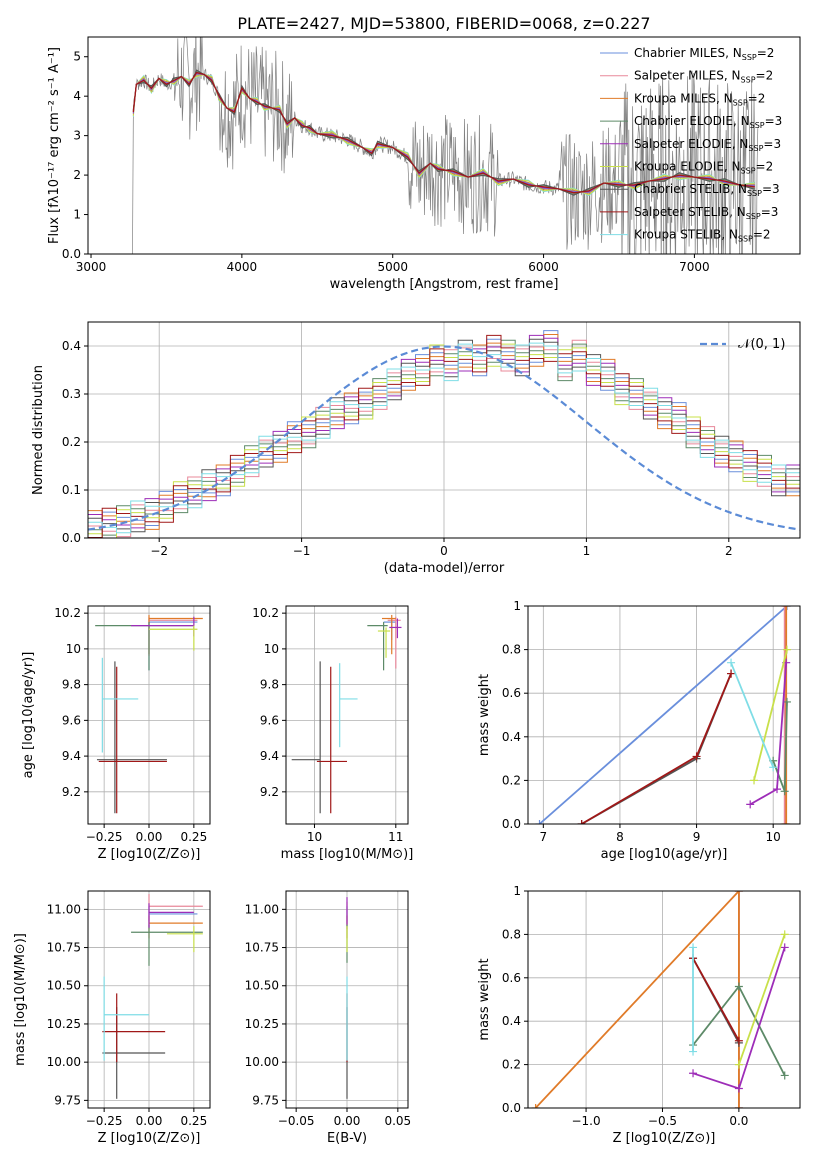 Image resolution: width=819 pixels, height=1170 pixels. Describe the element at coordinates (262, 948) in the screenshot. I see `y-tick-label: 10.75` at that location.